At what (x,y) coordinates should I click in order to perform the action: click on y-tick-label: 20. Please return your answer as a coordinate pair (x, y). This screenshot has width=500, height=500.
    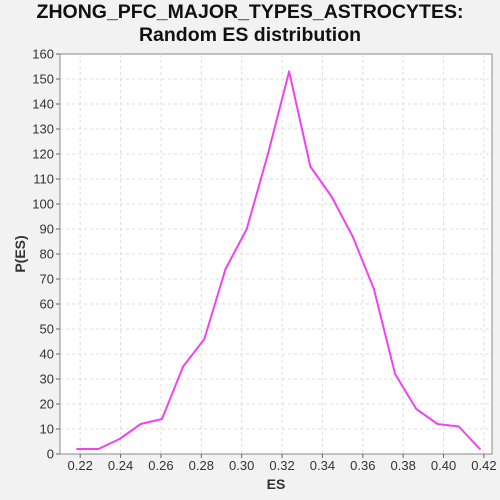
    Looking at the image, I should click on (47, 404).